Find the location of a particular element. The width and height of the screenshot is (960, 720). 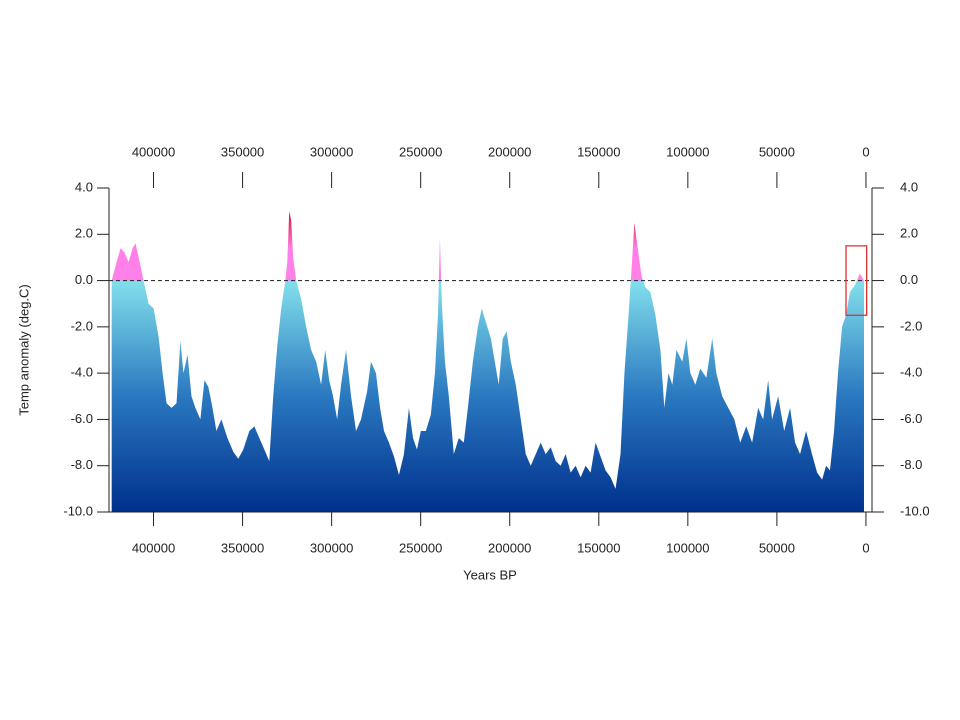

y2-tick-label: -8.0 is located at coordinates (911, 464).